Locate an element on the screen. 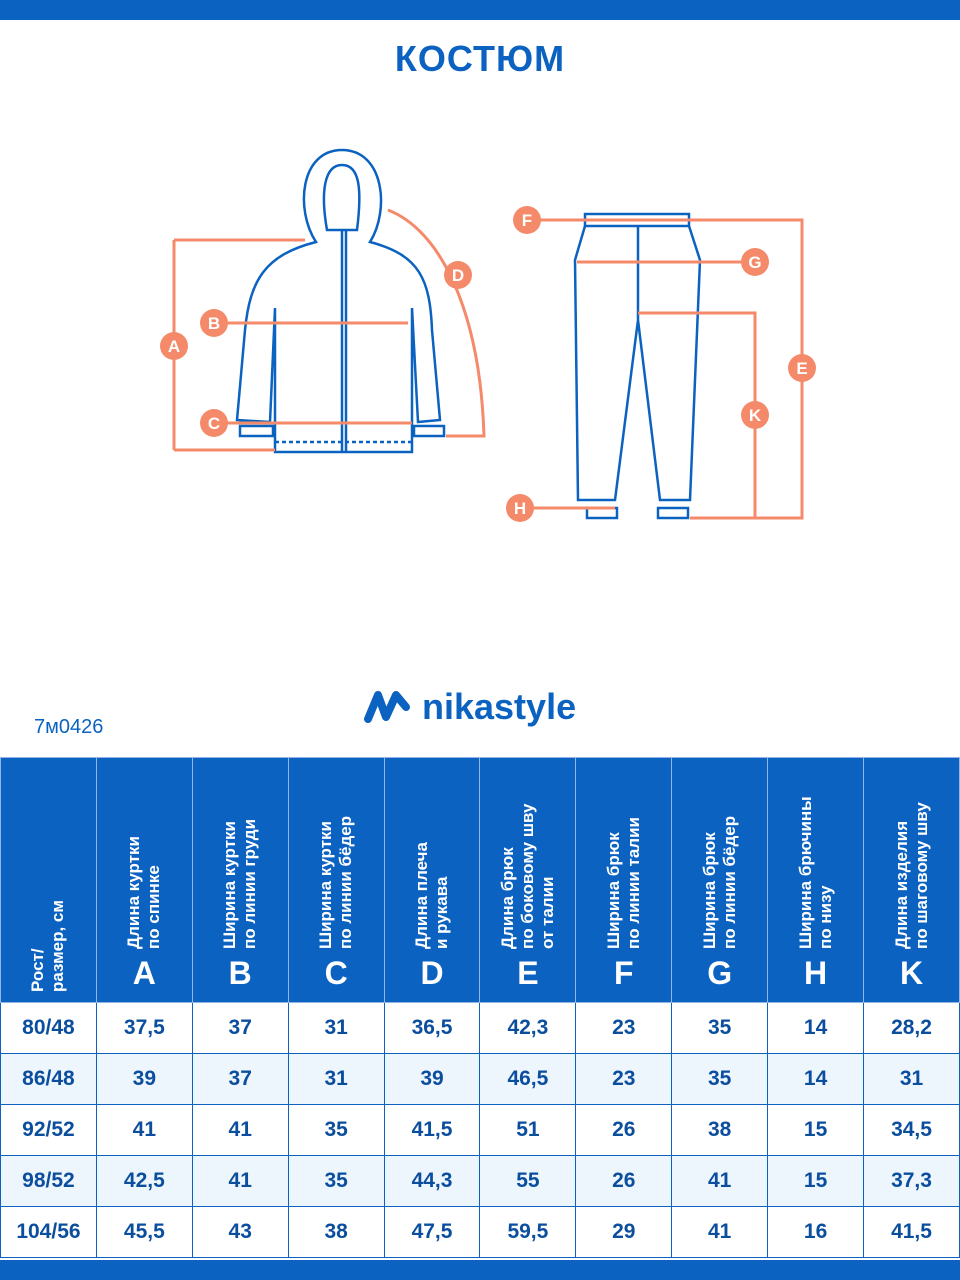 This screenshot has height=1280, width=960. column-header: Длина изделия по шаговому шву K is located at coordinates (911, 880).